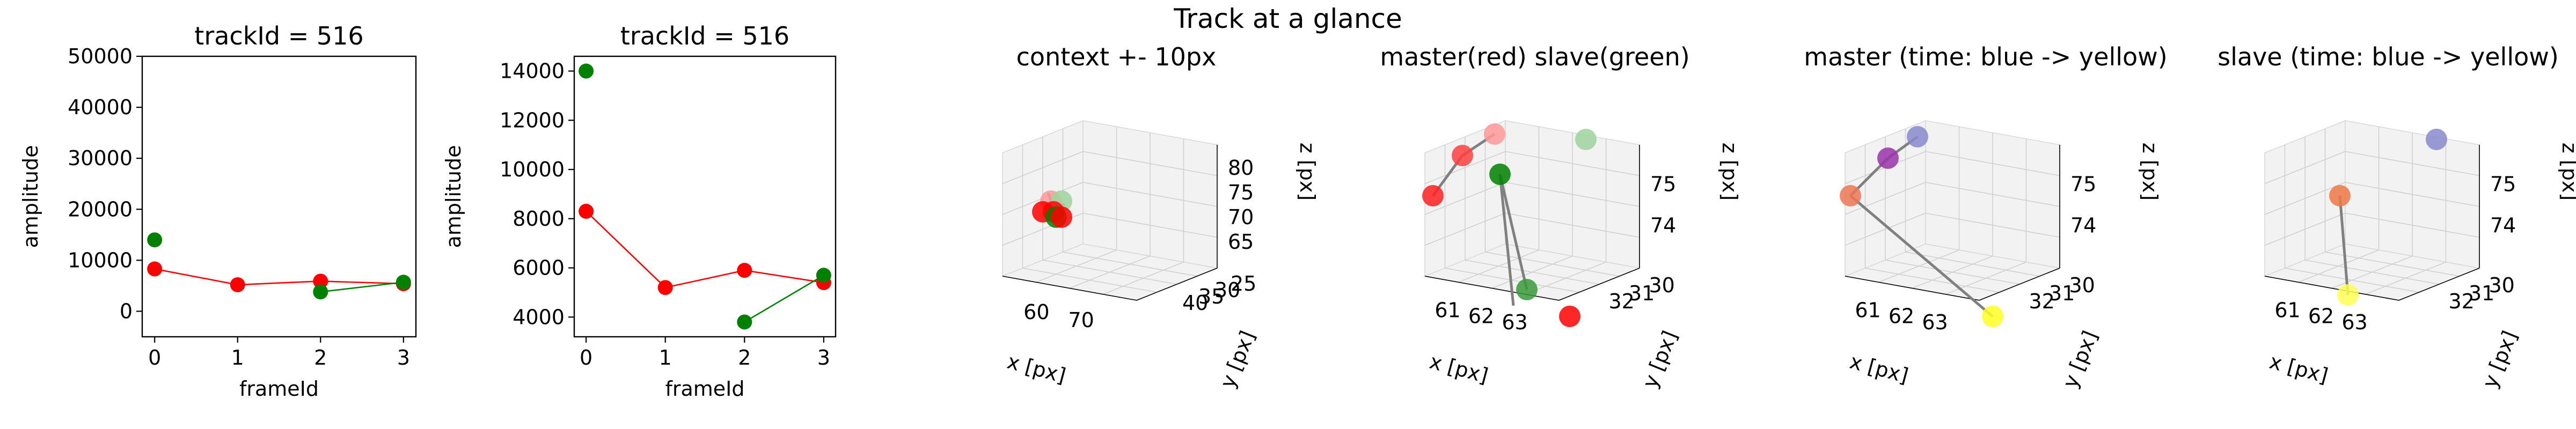 Image resolution: width=2576 pixels, height=429 pixels. What do you see at coordinates (1195, 303) in the screenshot?
I see `y-tick-label: 40` at bounding box center [1195, 303].